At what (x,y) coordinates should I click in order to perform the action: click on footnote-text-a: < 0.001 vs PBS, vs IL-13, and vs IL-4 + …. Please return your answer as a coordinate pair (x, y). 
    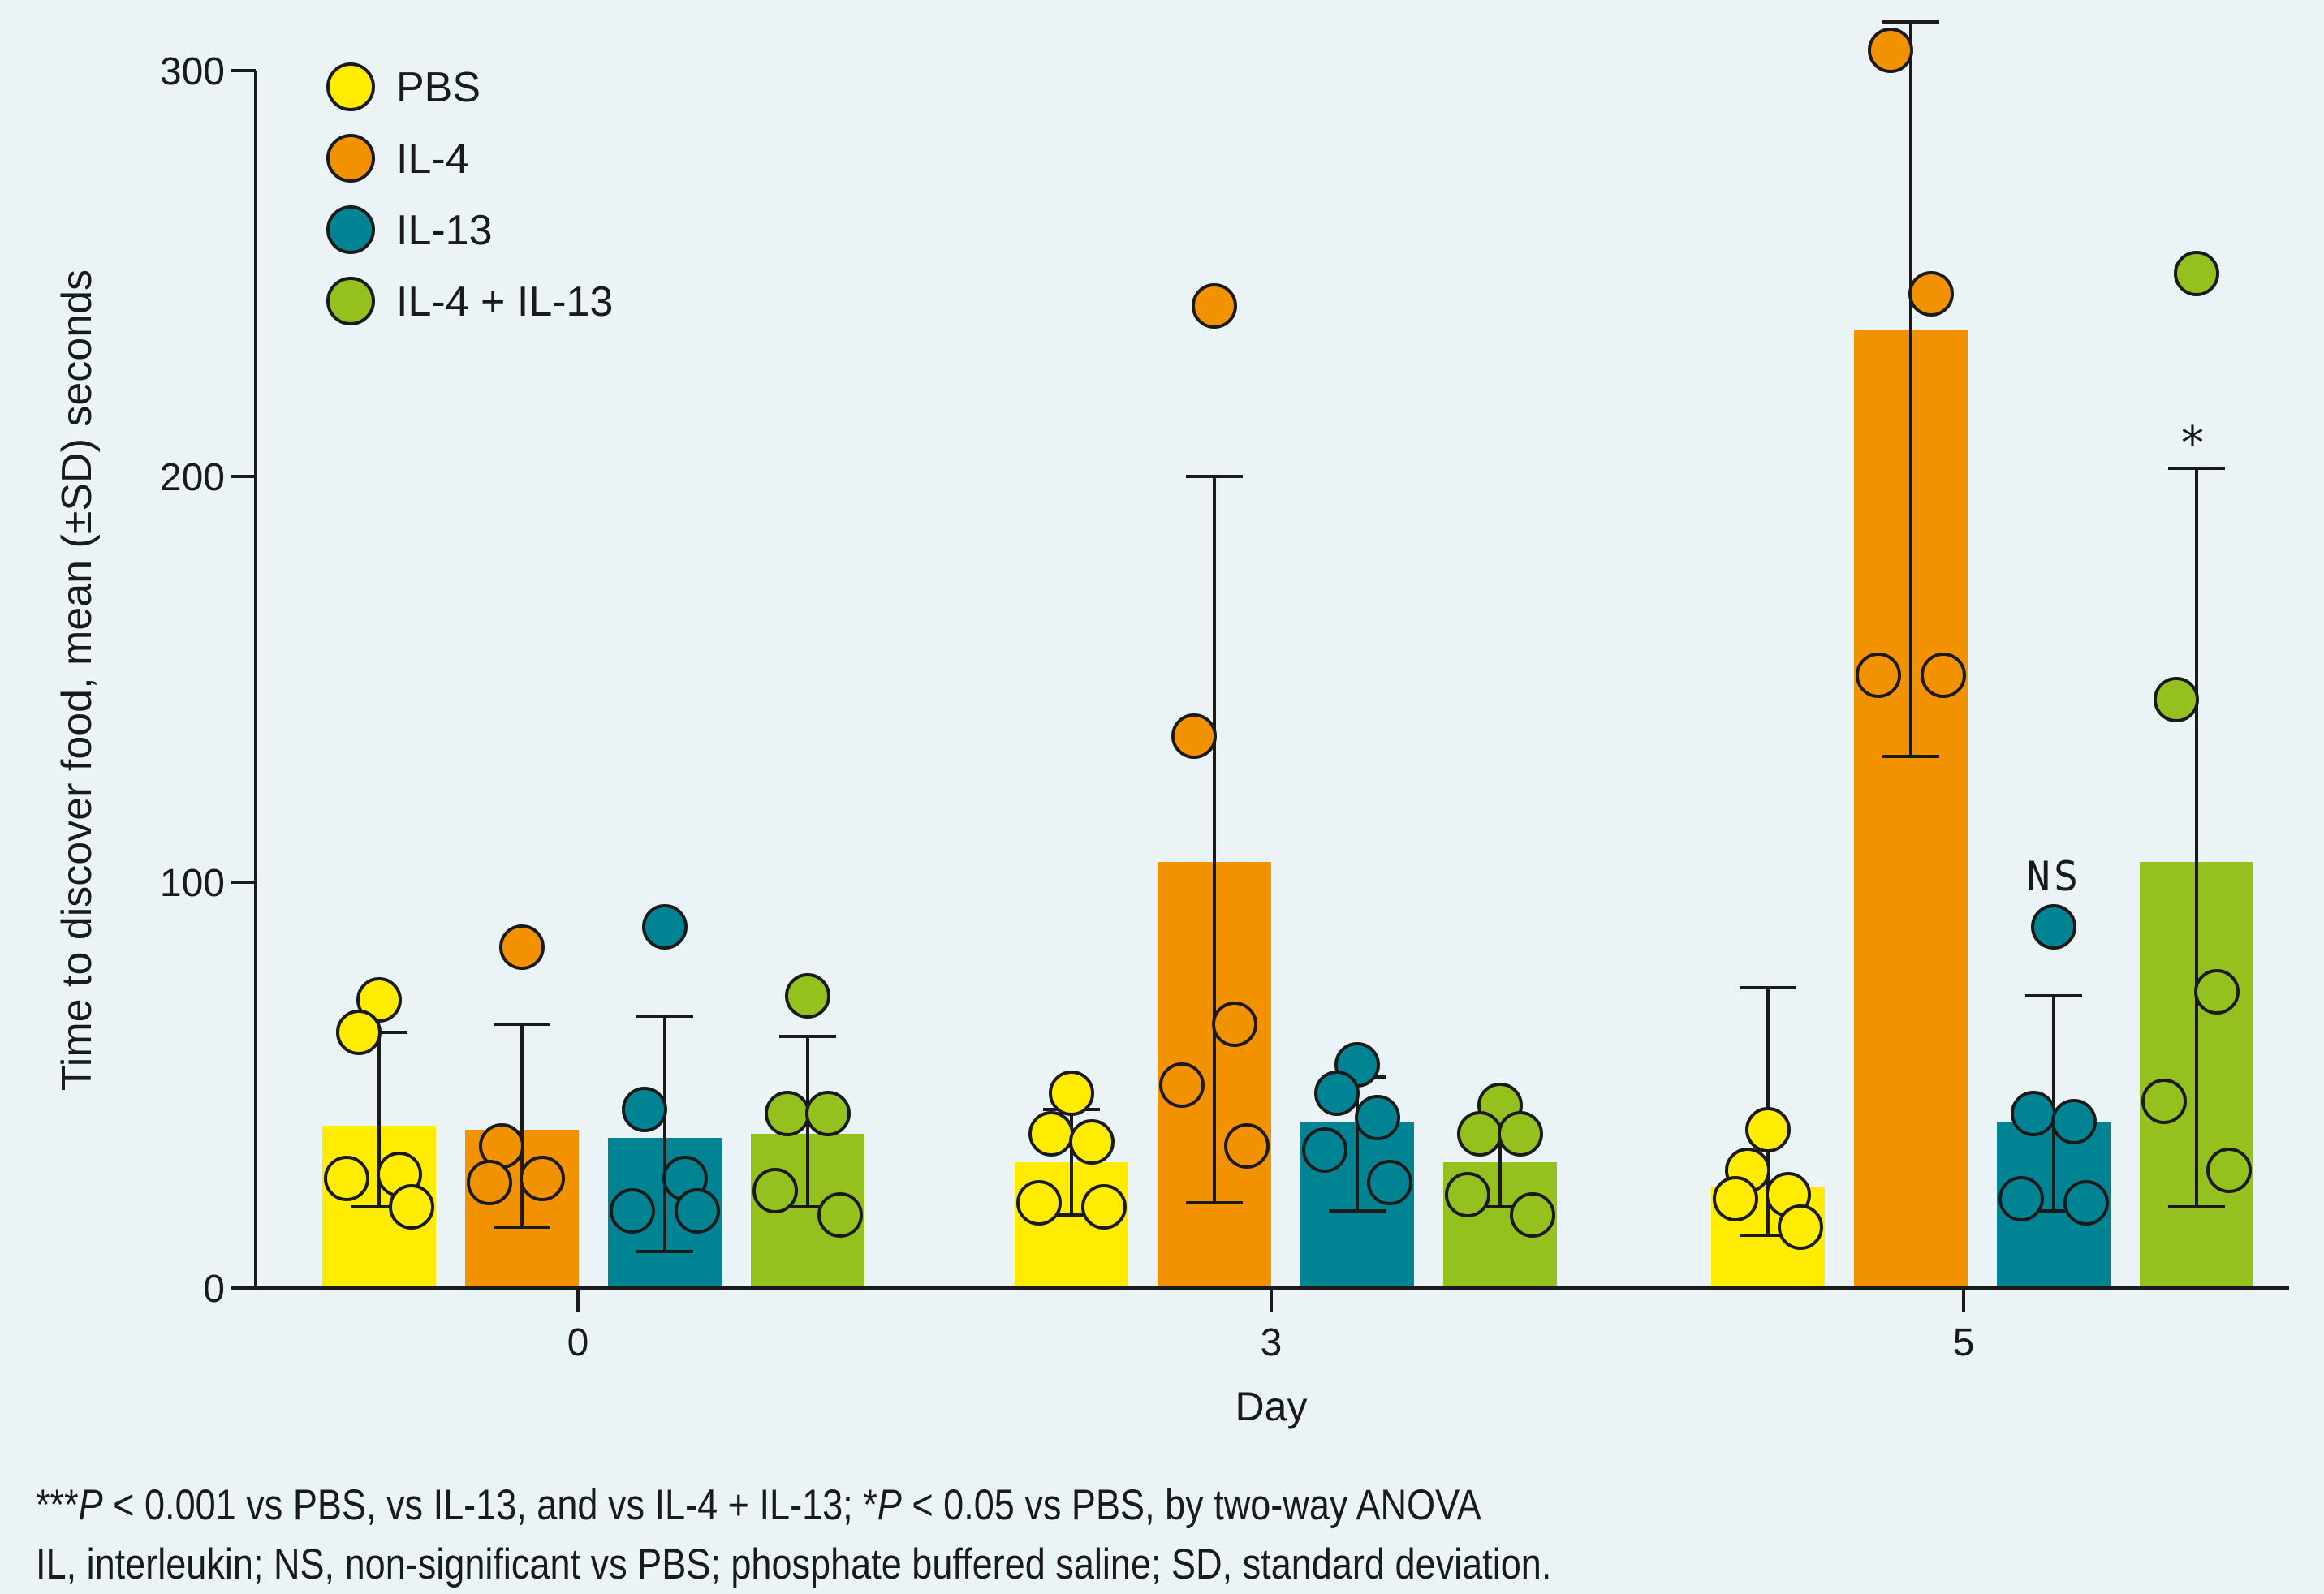
    Looking at the image, I should click on (483, 1505).